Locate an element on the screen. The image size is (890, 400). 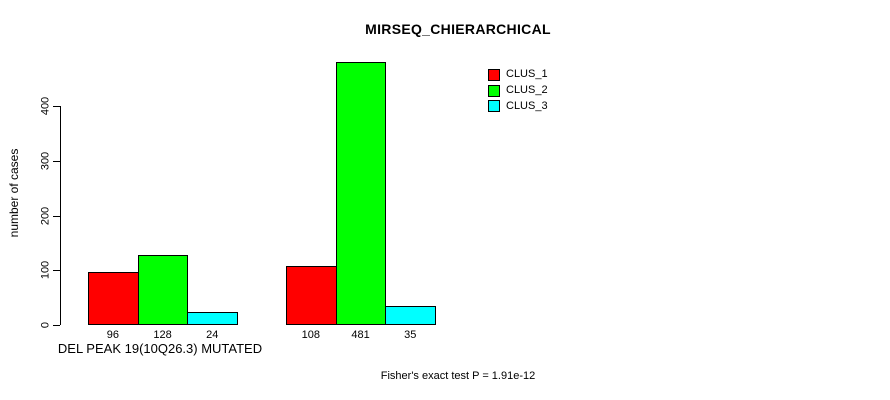
legend-item-clus_3: CLUS_3 is located at coordinates (518, 107).